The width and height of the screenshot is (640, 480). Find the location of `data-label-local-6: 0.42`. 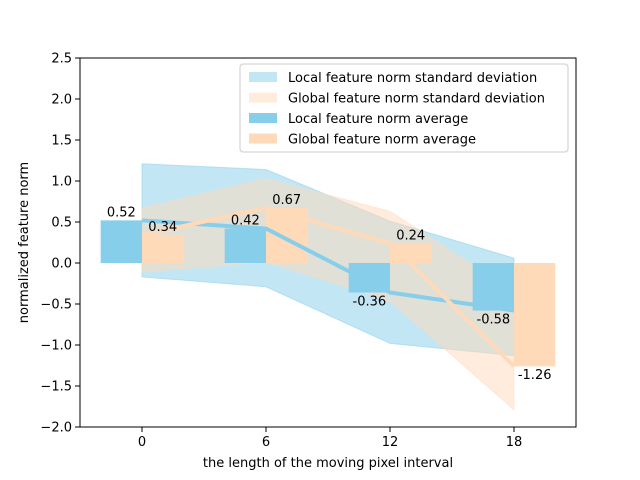

data-label-local-6: 0.42 is located at coordinates (245, 221).